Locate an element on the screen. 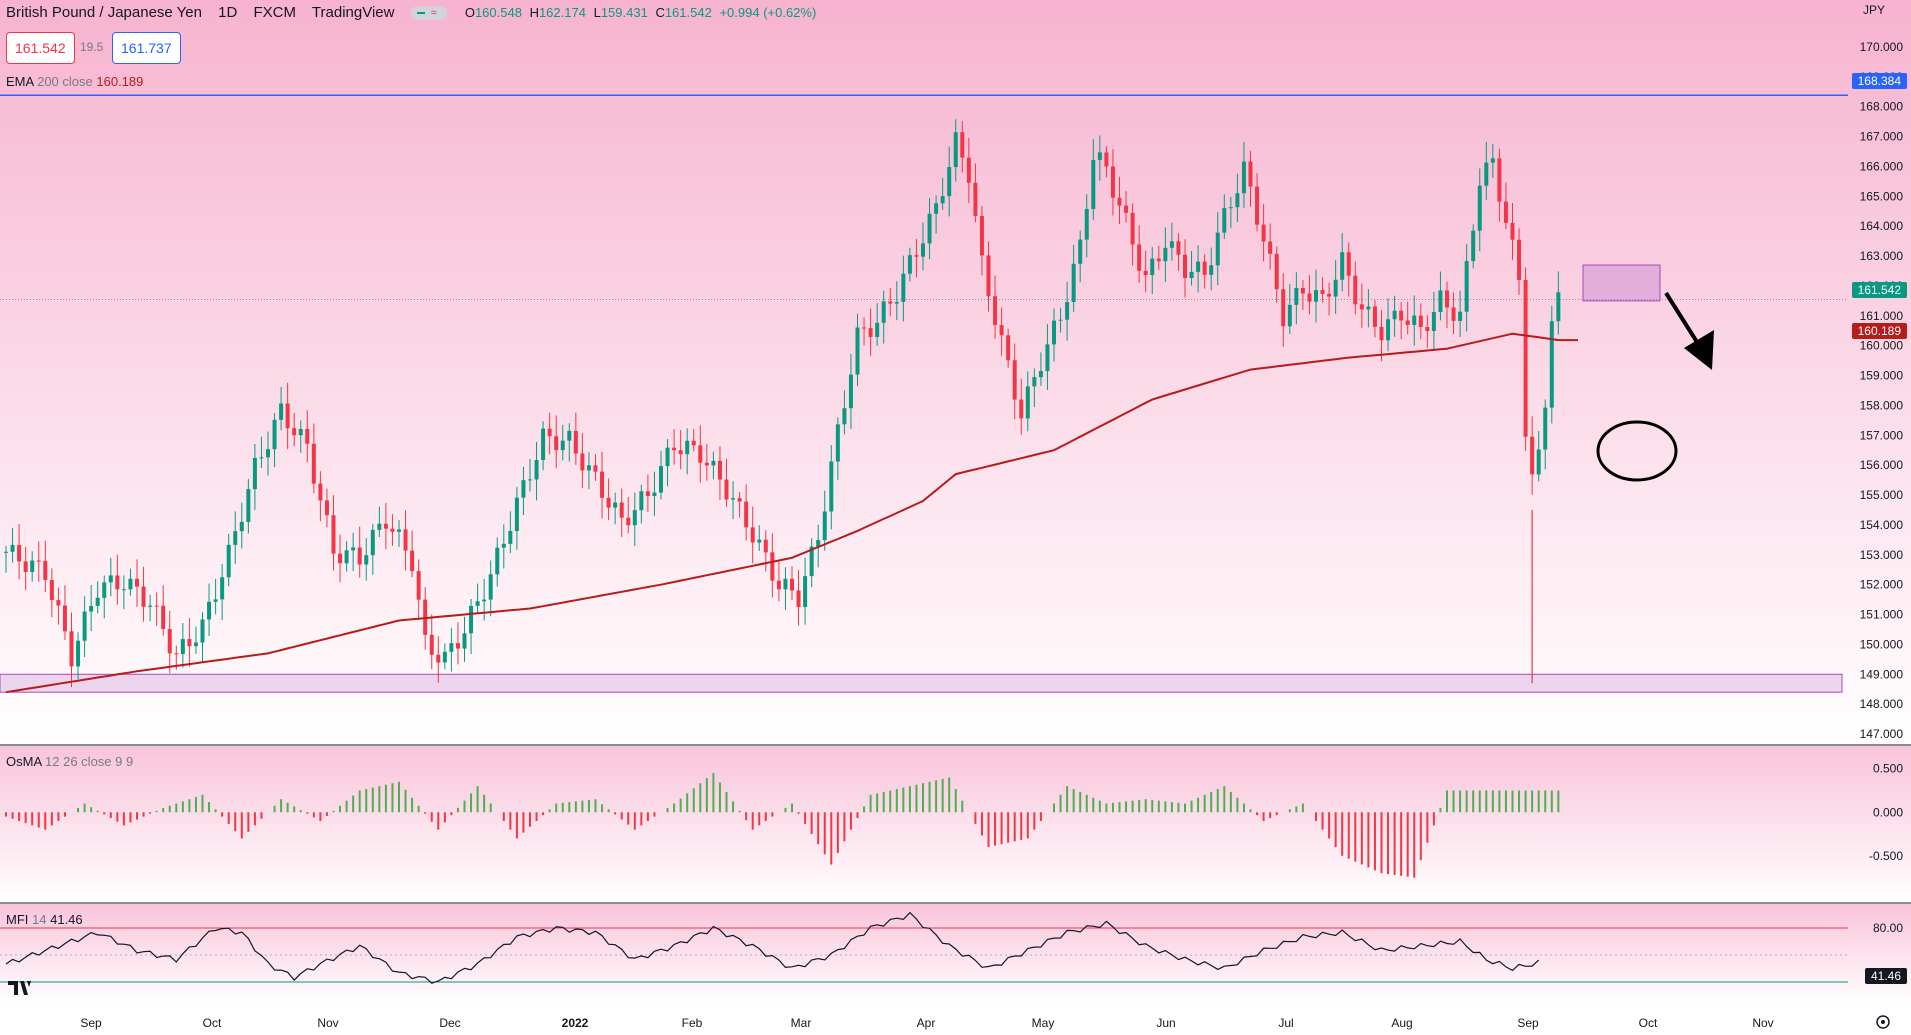 The height and width of the screenshot is (1035, 1911). support-zone is located at coordinates (921, 683).